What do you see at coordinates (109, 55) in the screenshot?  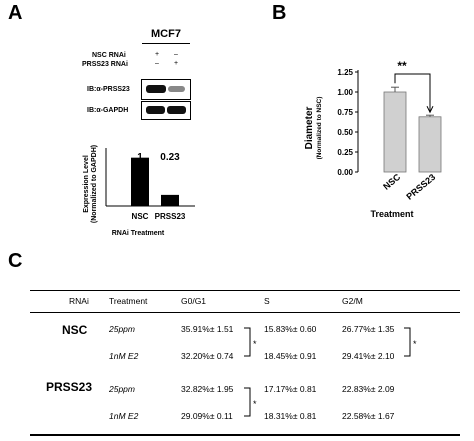 I see `nsc-rnai-label: NSC RNAi` at bounding box center [109, 55].